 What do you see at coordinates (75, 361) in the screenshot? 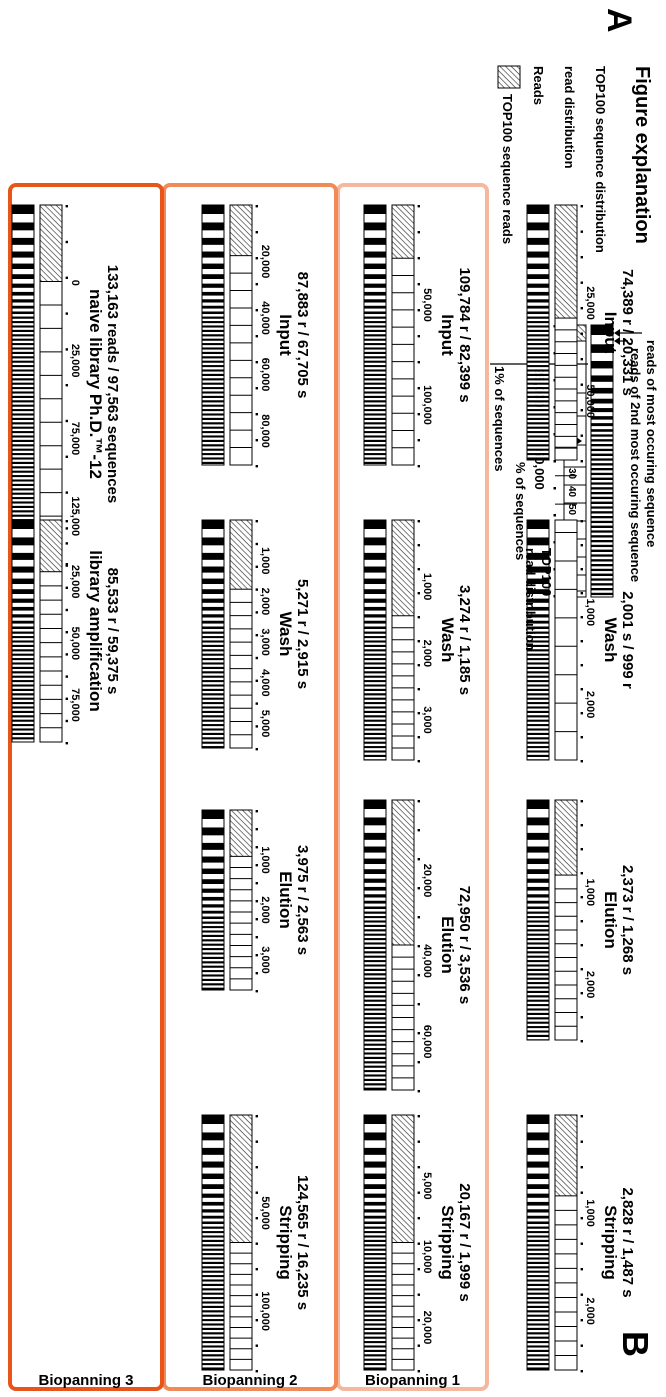
I see `axis-tick-label: 25,000` at bounding box center [75, 361].